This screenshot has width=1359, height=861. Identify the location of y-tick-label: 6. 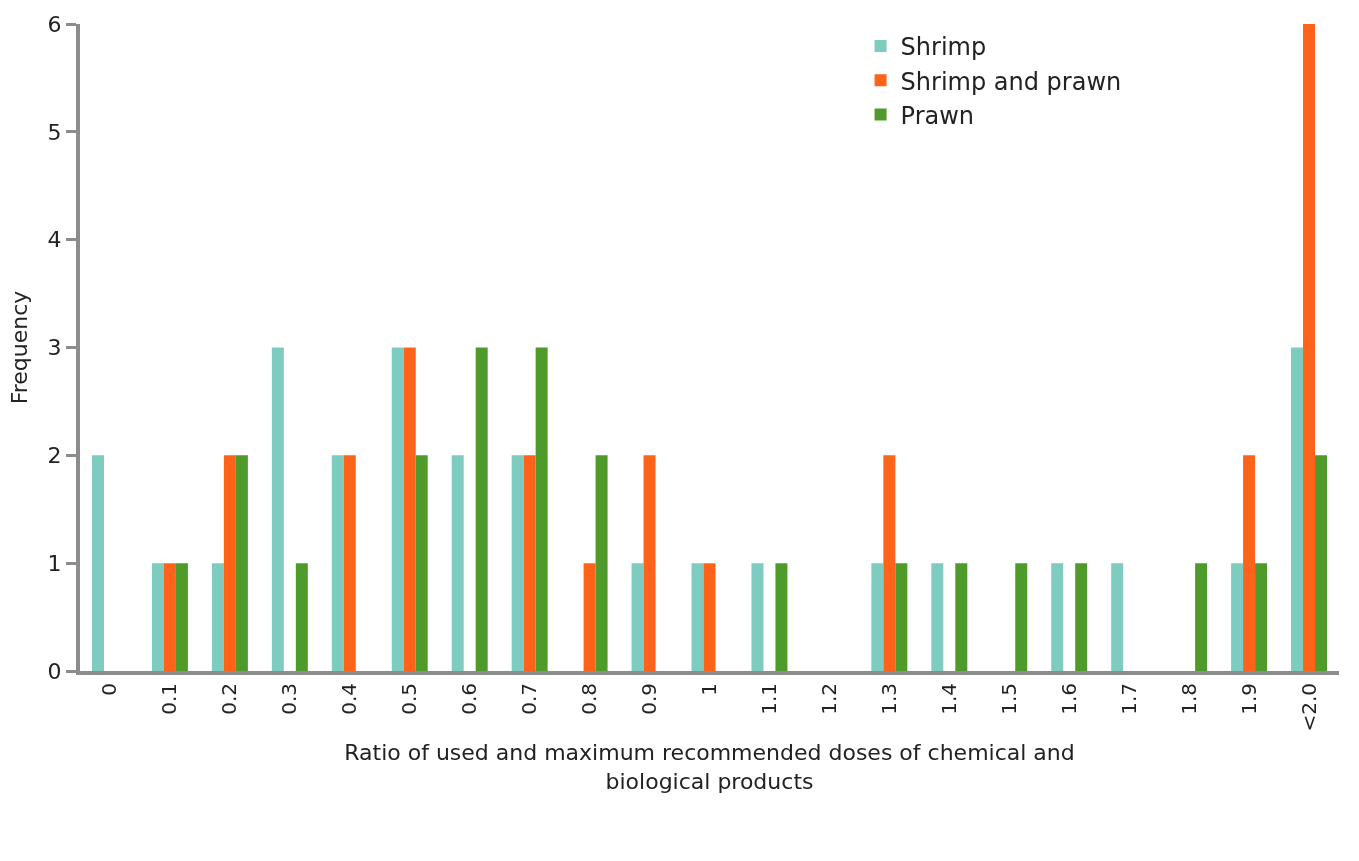
(54, 24).